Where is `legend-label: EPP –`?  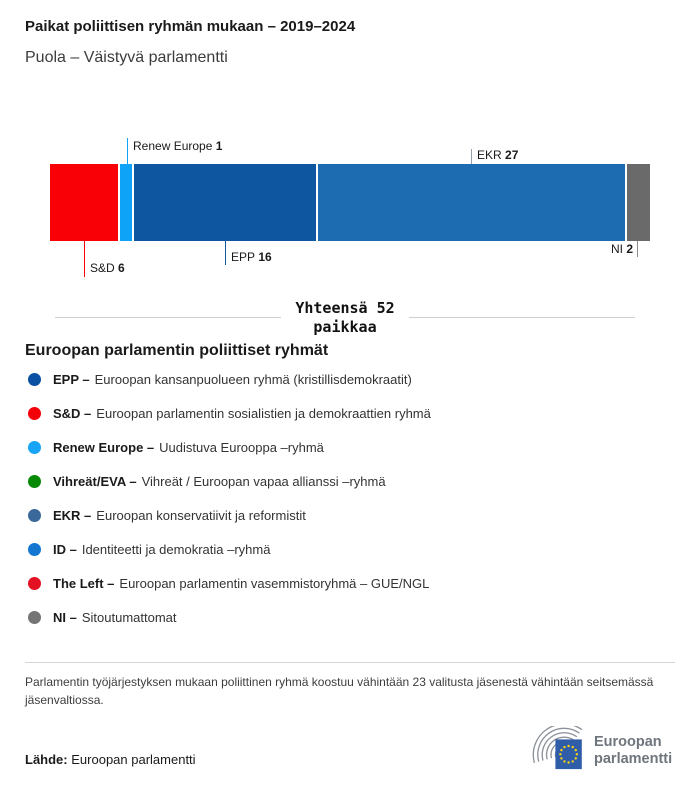 legend-label: EPP – is located at coordinates (71, 379).